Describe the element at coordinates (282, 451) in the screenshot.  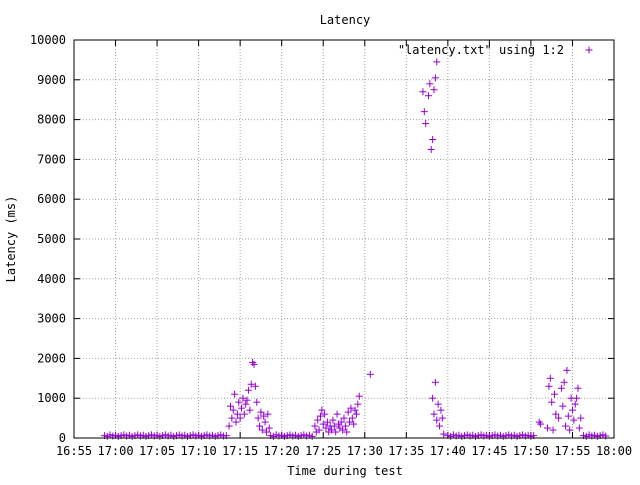
I see `x-tick-label: 17:20` at that location.